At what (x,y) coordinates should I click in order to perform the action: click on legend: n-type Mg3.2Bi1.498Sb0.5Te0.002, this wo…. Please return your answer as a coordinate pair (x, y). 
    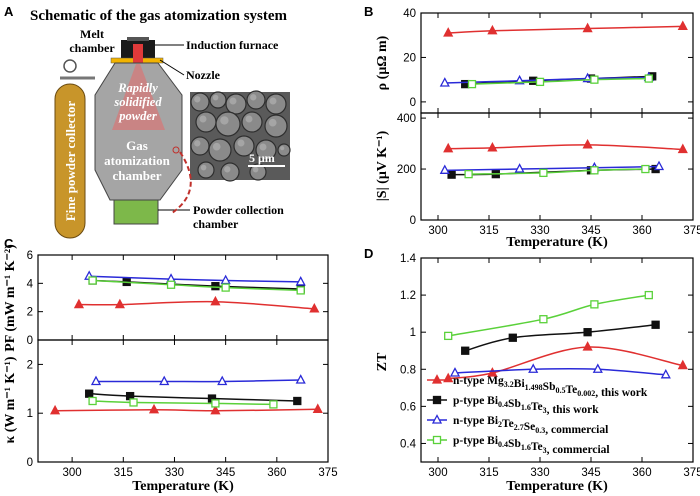
    Looking at the image, I should click on (537, 415).